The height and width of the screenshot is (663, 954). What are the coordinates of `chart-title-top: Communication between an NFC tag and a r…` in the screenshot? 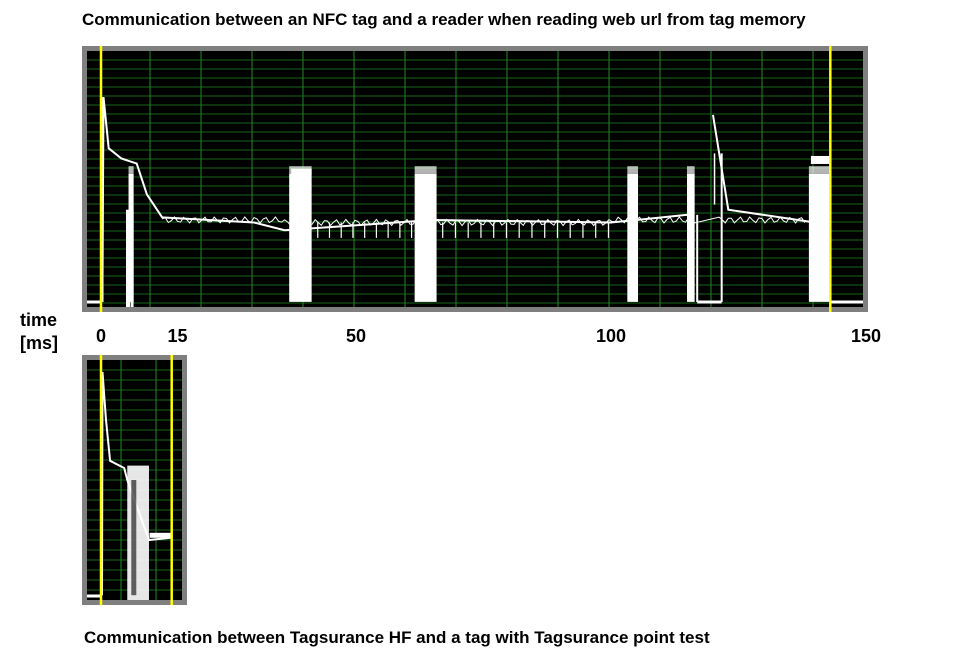 It's located at (444, 19).